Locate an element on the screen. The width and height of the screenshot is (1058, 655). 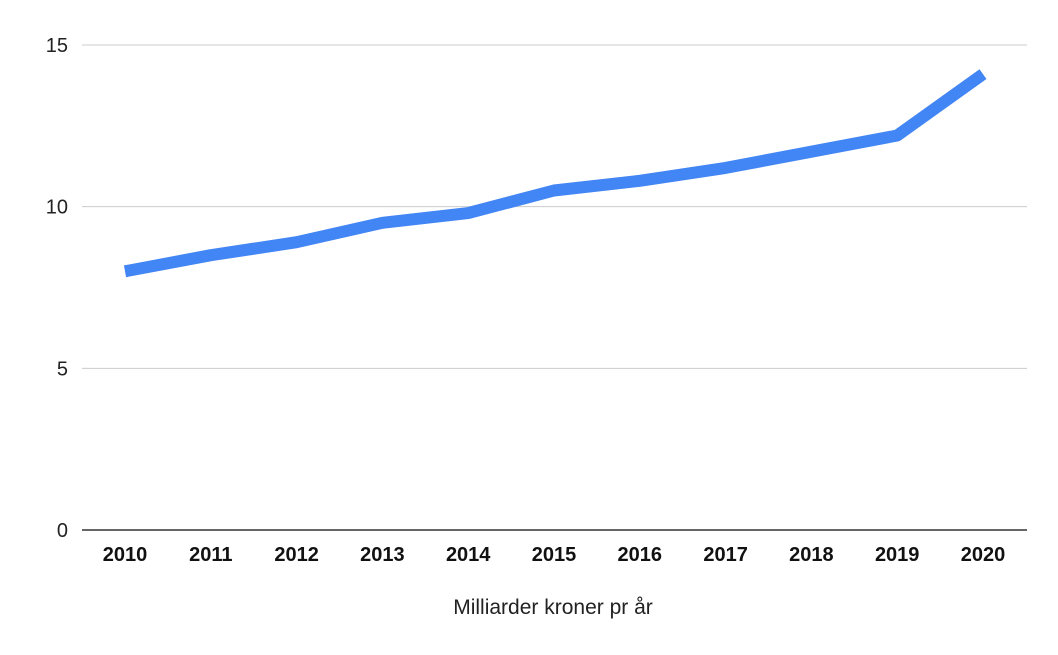
x-tick-label: 2015 is located at coordinates (554, 555).